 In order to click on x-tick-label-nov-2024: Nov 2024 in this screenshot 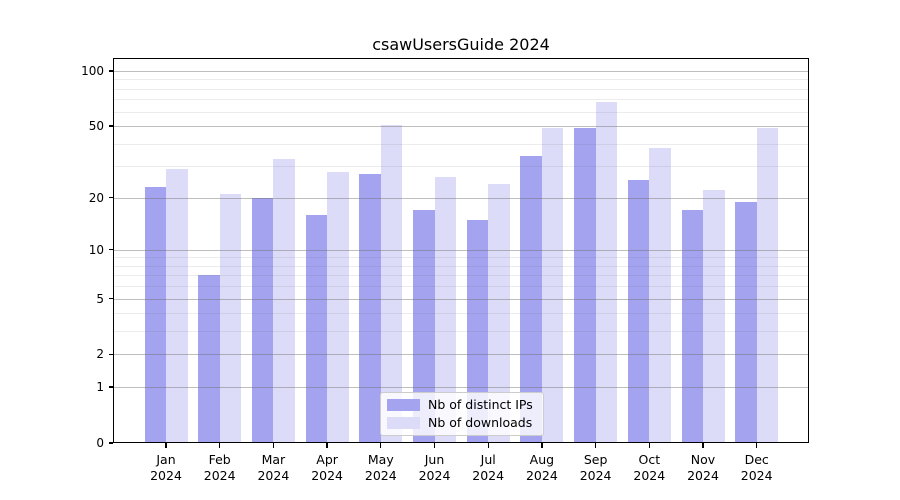, I will do `click(703, 467)`.